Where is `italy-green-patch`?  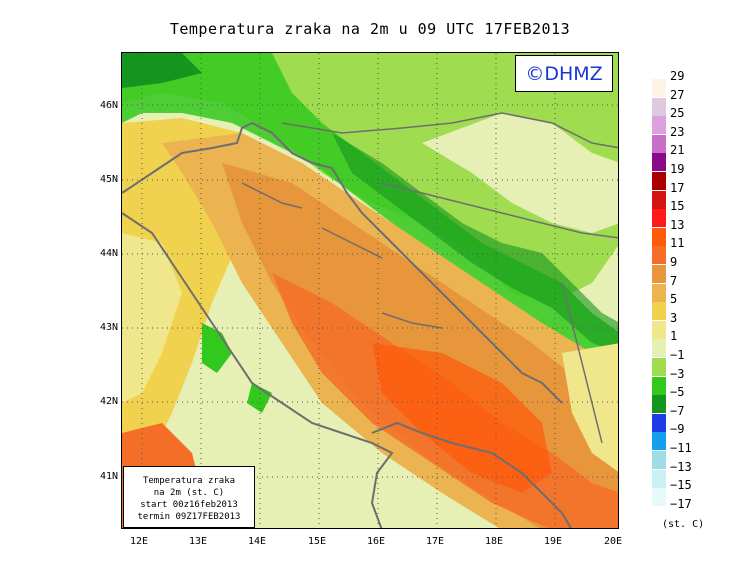 italy-green-patch is located at coordinates (217, 348).